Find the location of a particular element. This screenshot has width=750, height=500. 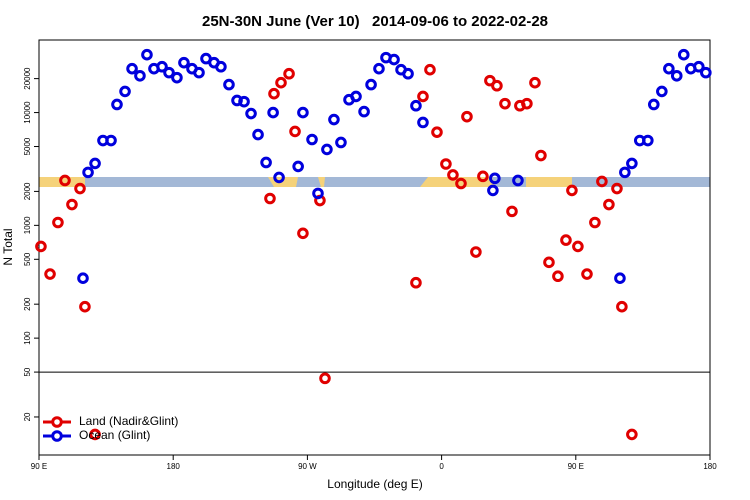

mask-band is located at coordinates (374, 182).